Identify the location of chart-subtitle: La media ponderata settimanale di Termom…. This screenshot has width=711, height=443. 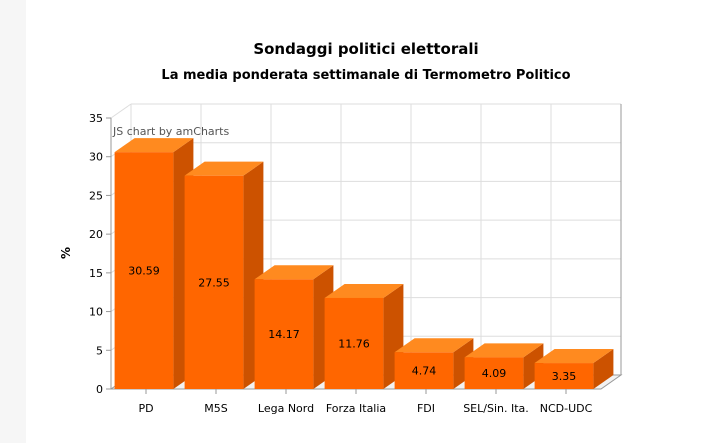
(365, 75).